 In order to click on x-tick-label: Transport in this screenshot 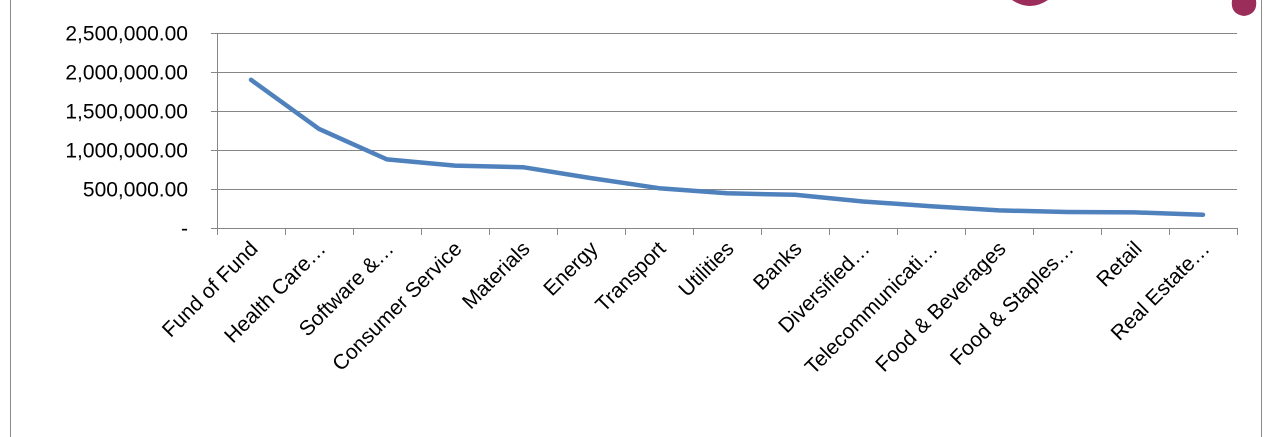, I will do `click(630, 276)`.